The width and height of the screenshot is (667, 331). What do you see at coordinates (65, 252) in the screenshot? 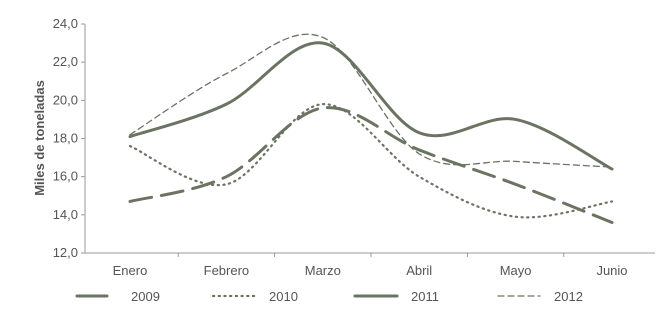
I see `y-tick-label: 12,0` at bounding box center [65, 252].